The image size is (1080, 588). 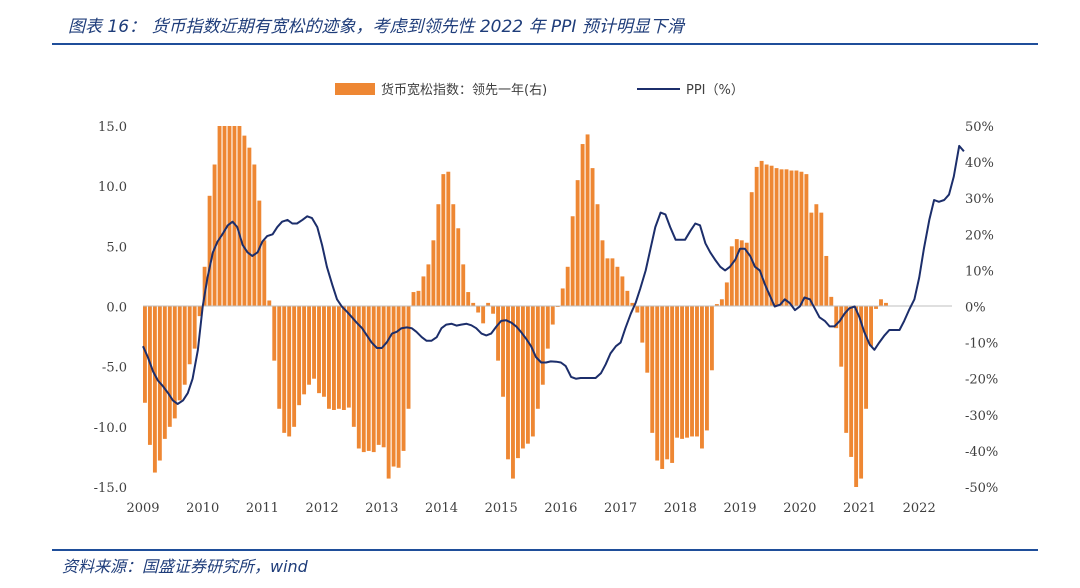 What do you see at coordinates (355, 89) in the screenshot?
I see `legend-bar-swatch` at bounding box center [355, 89].